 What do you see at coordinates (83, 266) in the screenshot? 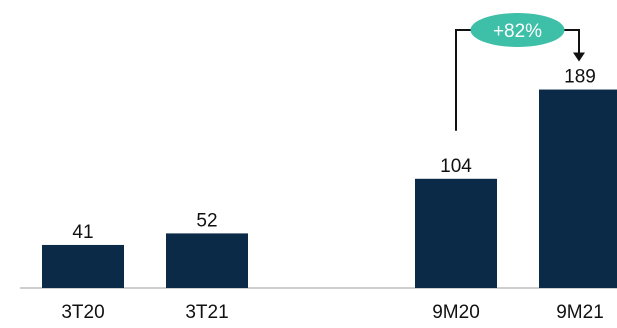
I see `bar-3t20` at bounding box center [83, 266].